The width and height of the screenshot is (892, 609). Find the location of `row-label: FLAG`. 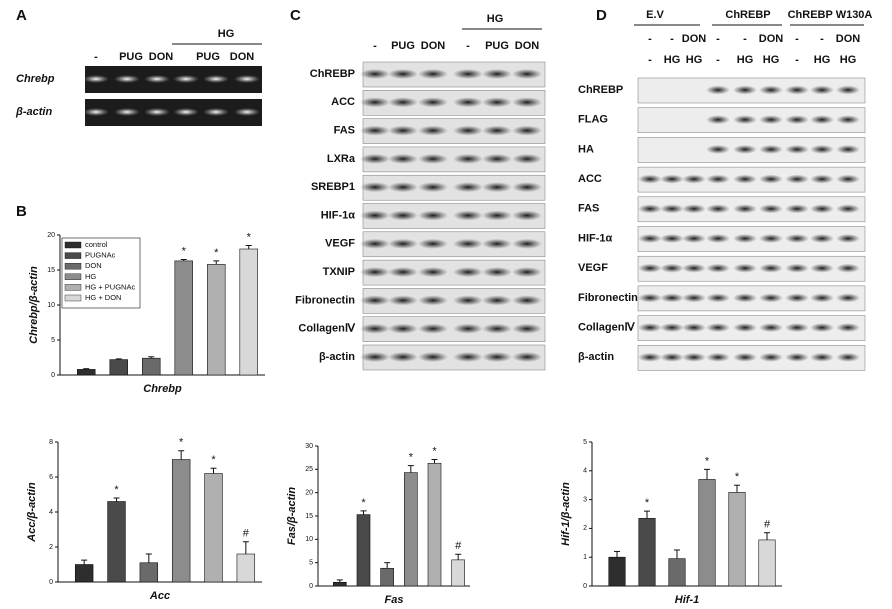

row-label: FLAG is located at coordinates (593, 120).